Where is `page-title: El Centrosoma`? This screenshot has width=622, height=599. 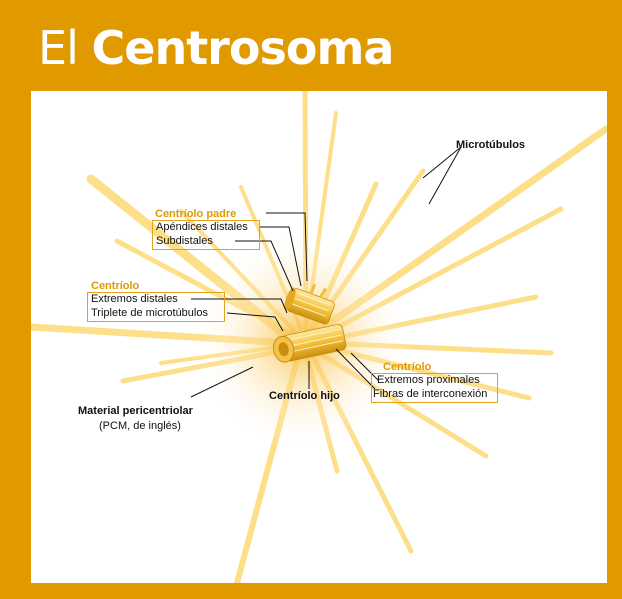
page-title: El Centrosoma is located at coordinates (216, 48).